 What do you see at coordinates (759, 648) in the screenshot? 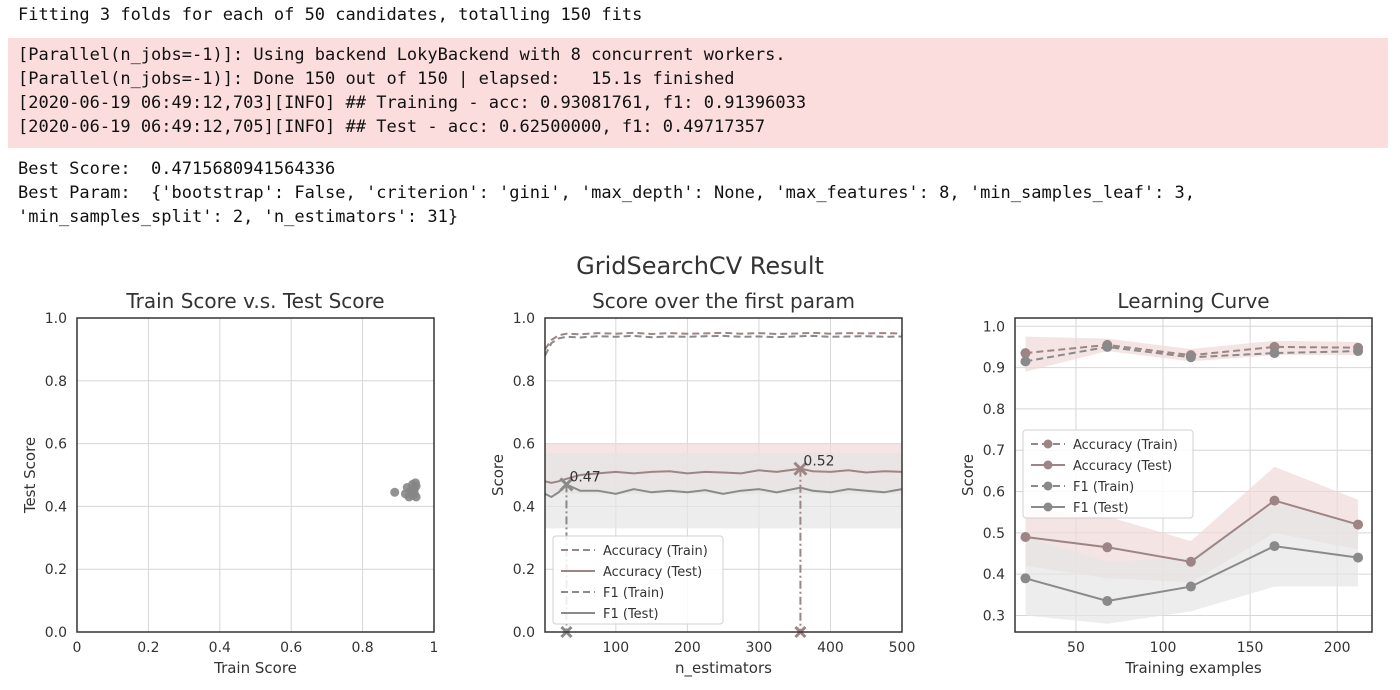
I see `x-tick-label: 300` at bounding box center [759, 648].